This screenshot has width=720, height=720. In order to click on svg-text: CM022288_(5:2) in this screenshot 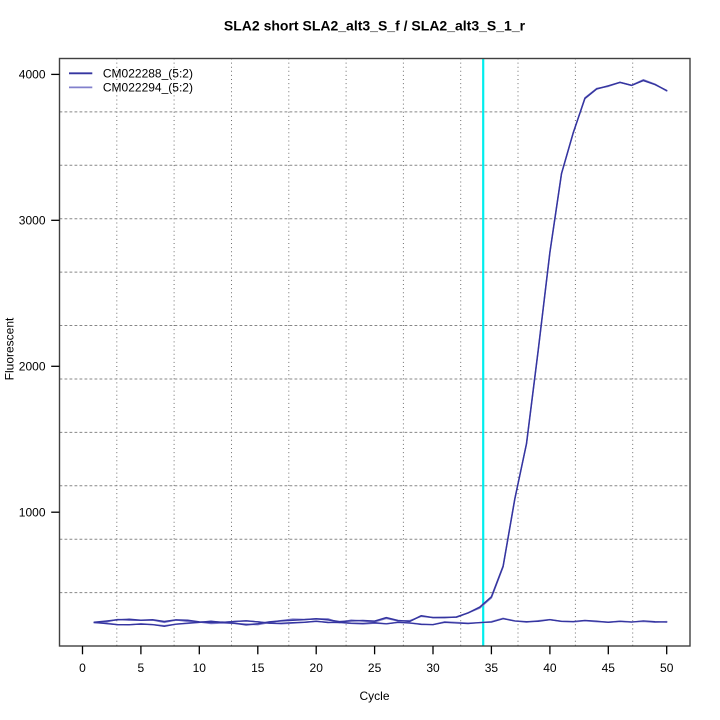, I will do `click(148, 74)`.